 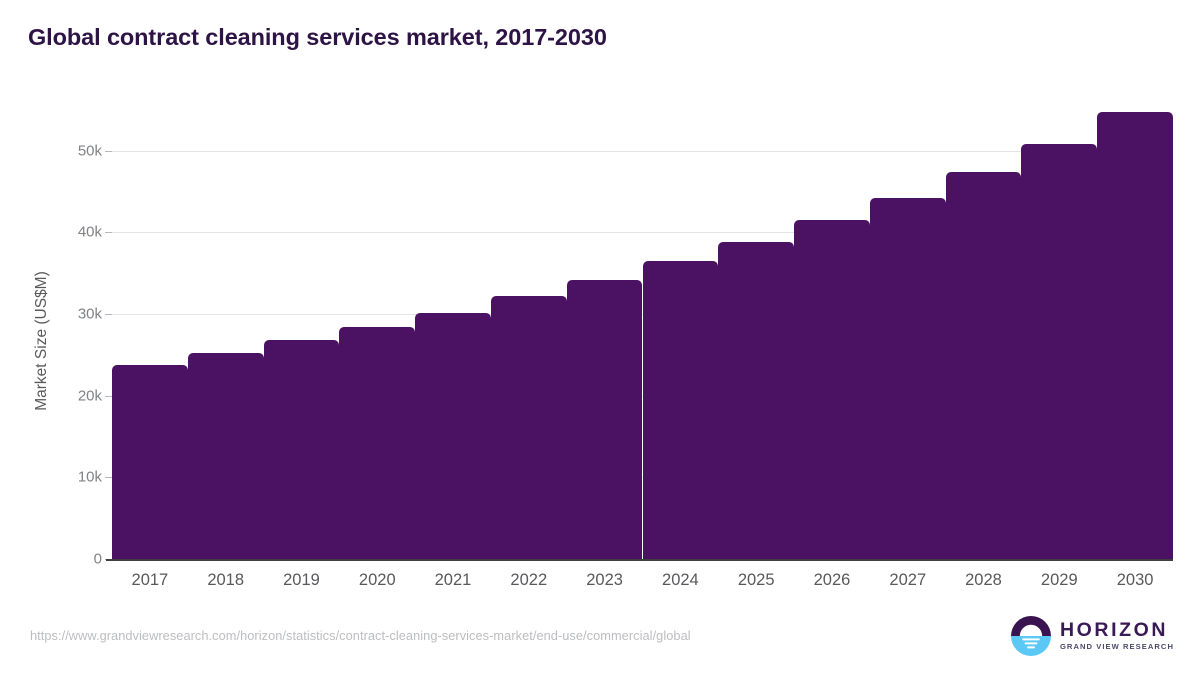 I want to click on logo-tagline: GRAND VIEW RESEARCH, so click(x=1116, y=647).